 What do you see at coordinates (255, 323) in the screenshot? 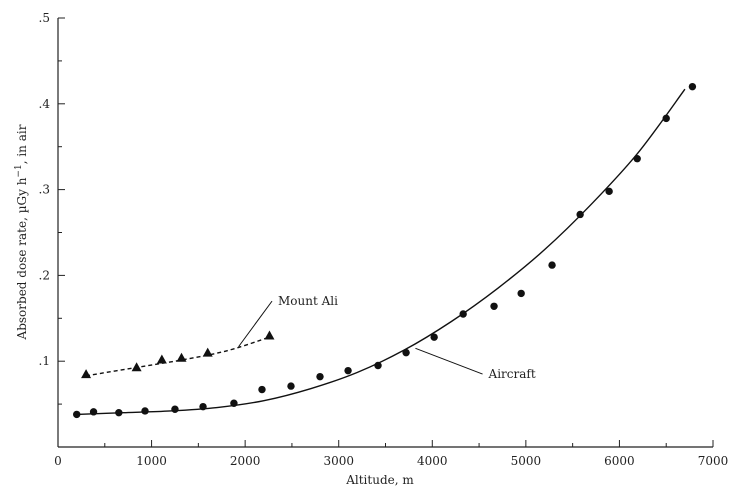
I see `mount-ali-leader-line` at bounding box center [255, 323].